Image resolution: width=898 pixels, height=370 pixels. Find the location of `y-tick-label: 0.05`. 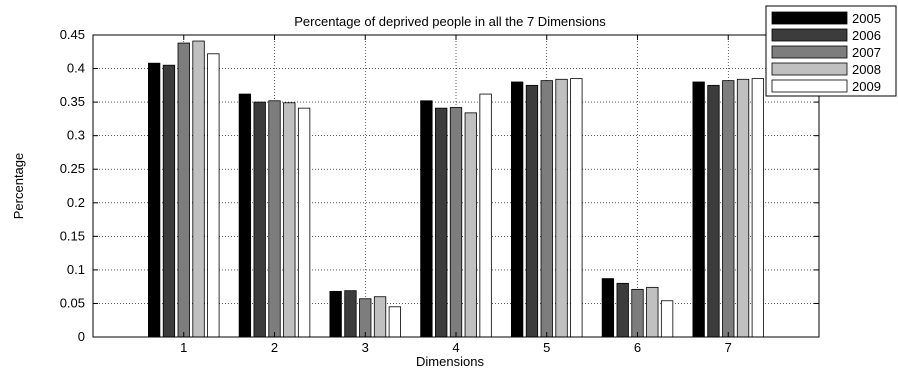

y-tick-label: 0.05 is located at coordinates (72, 302).